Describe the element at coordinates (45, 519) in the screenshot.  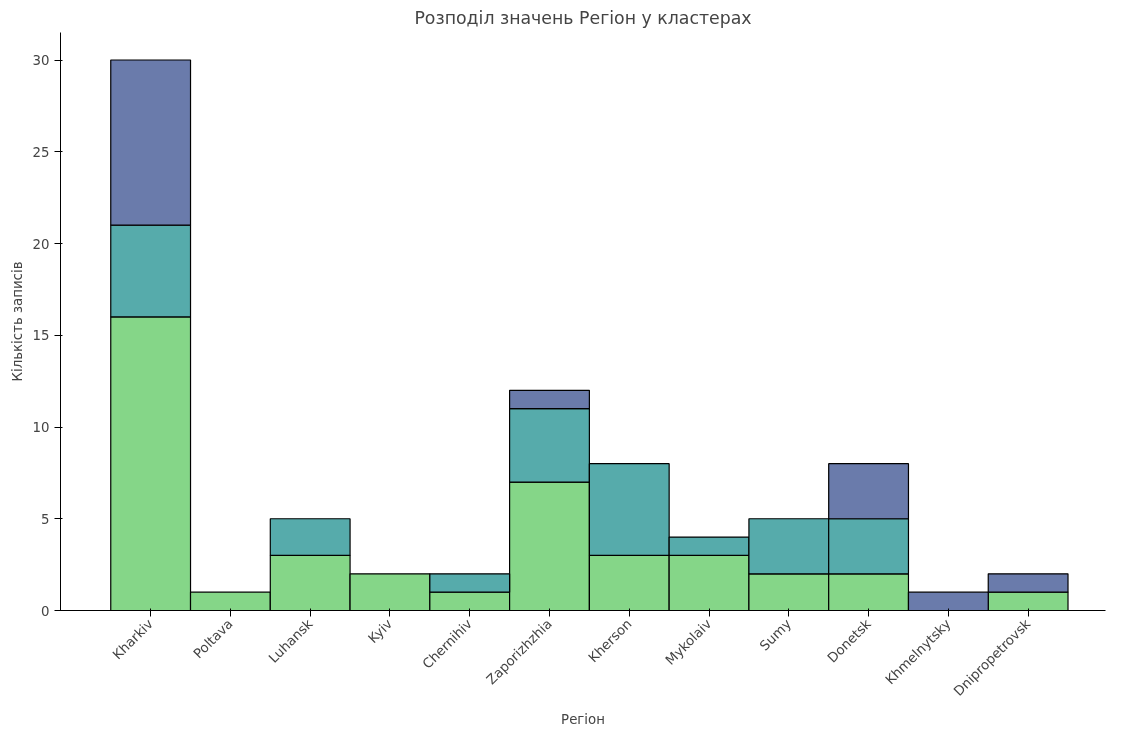
I see `y-tick-label: 5` at that location.